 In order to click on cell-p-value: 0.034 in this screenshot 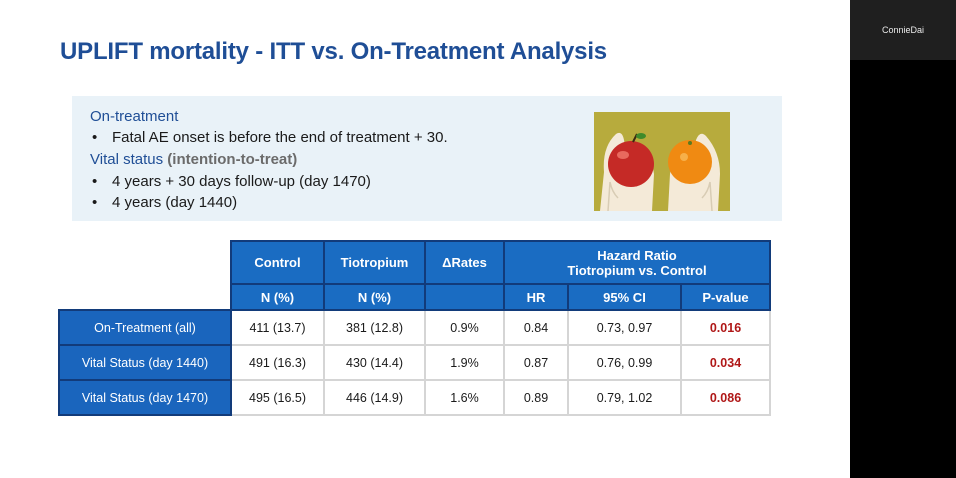, I will do `click(725, 362)`.